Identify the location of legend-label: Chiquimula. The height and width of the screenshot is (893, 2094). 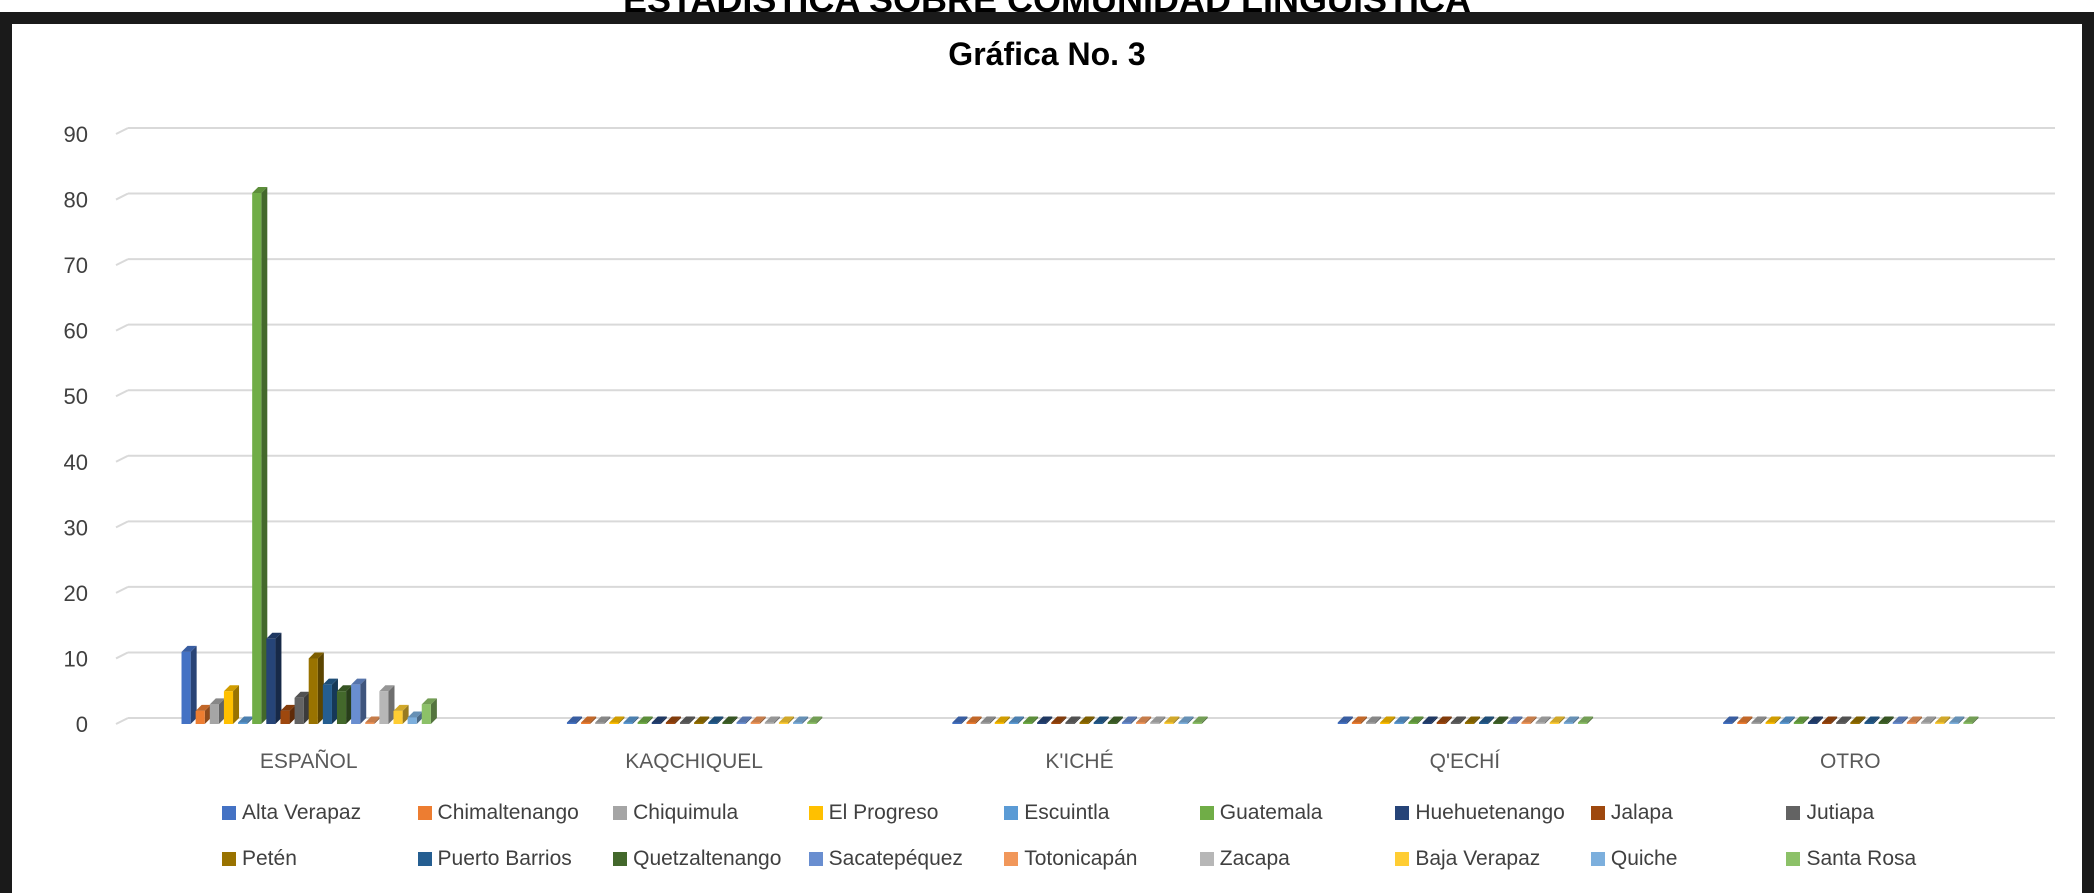
(686, 812).